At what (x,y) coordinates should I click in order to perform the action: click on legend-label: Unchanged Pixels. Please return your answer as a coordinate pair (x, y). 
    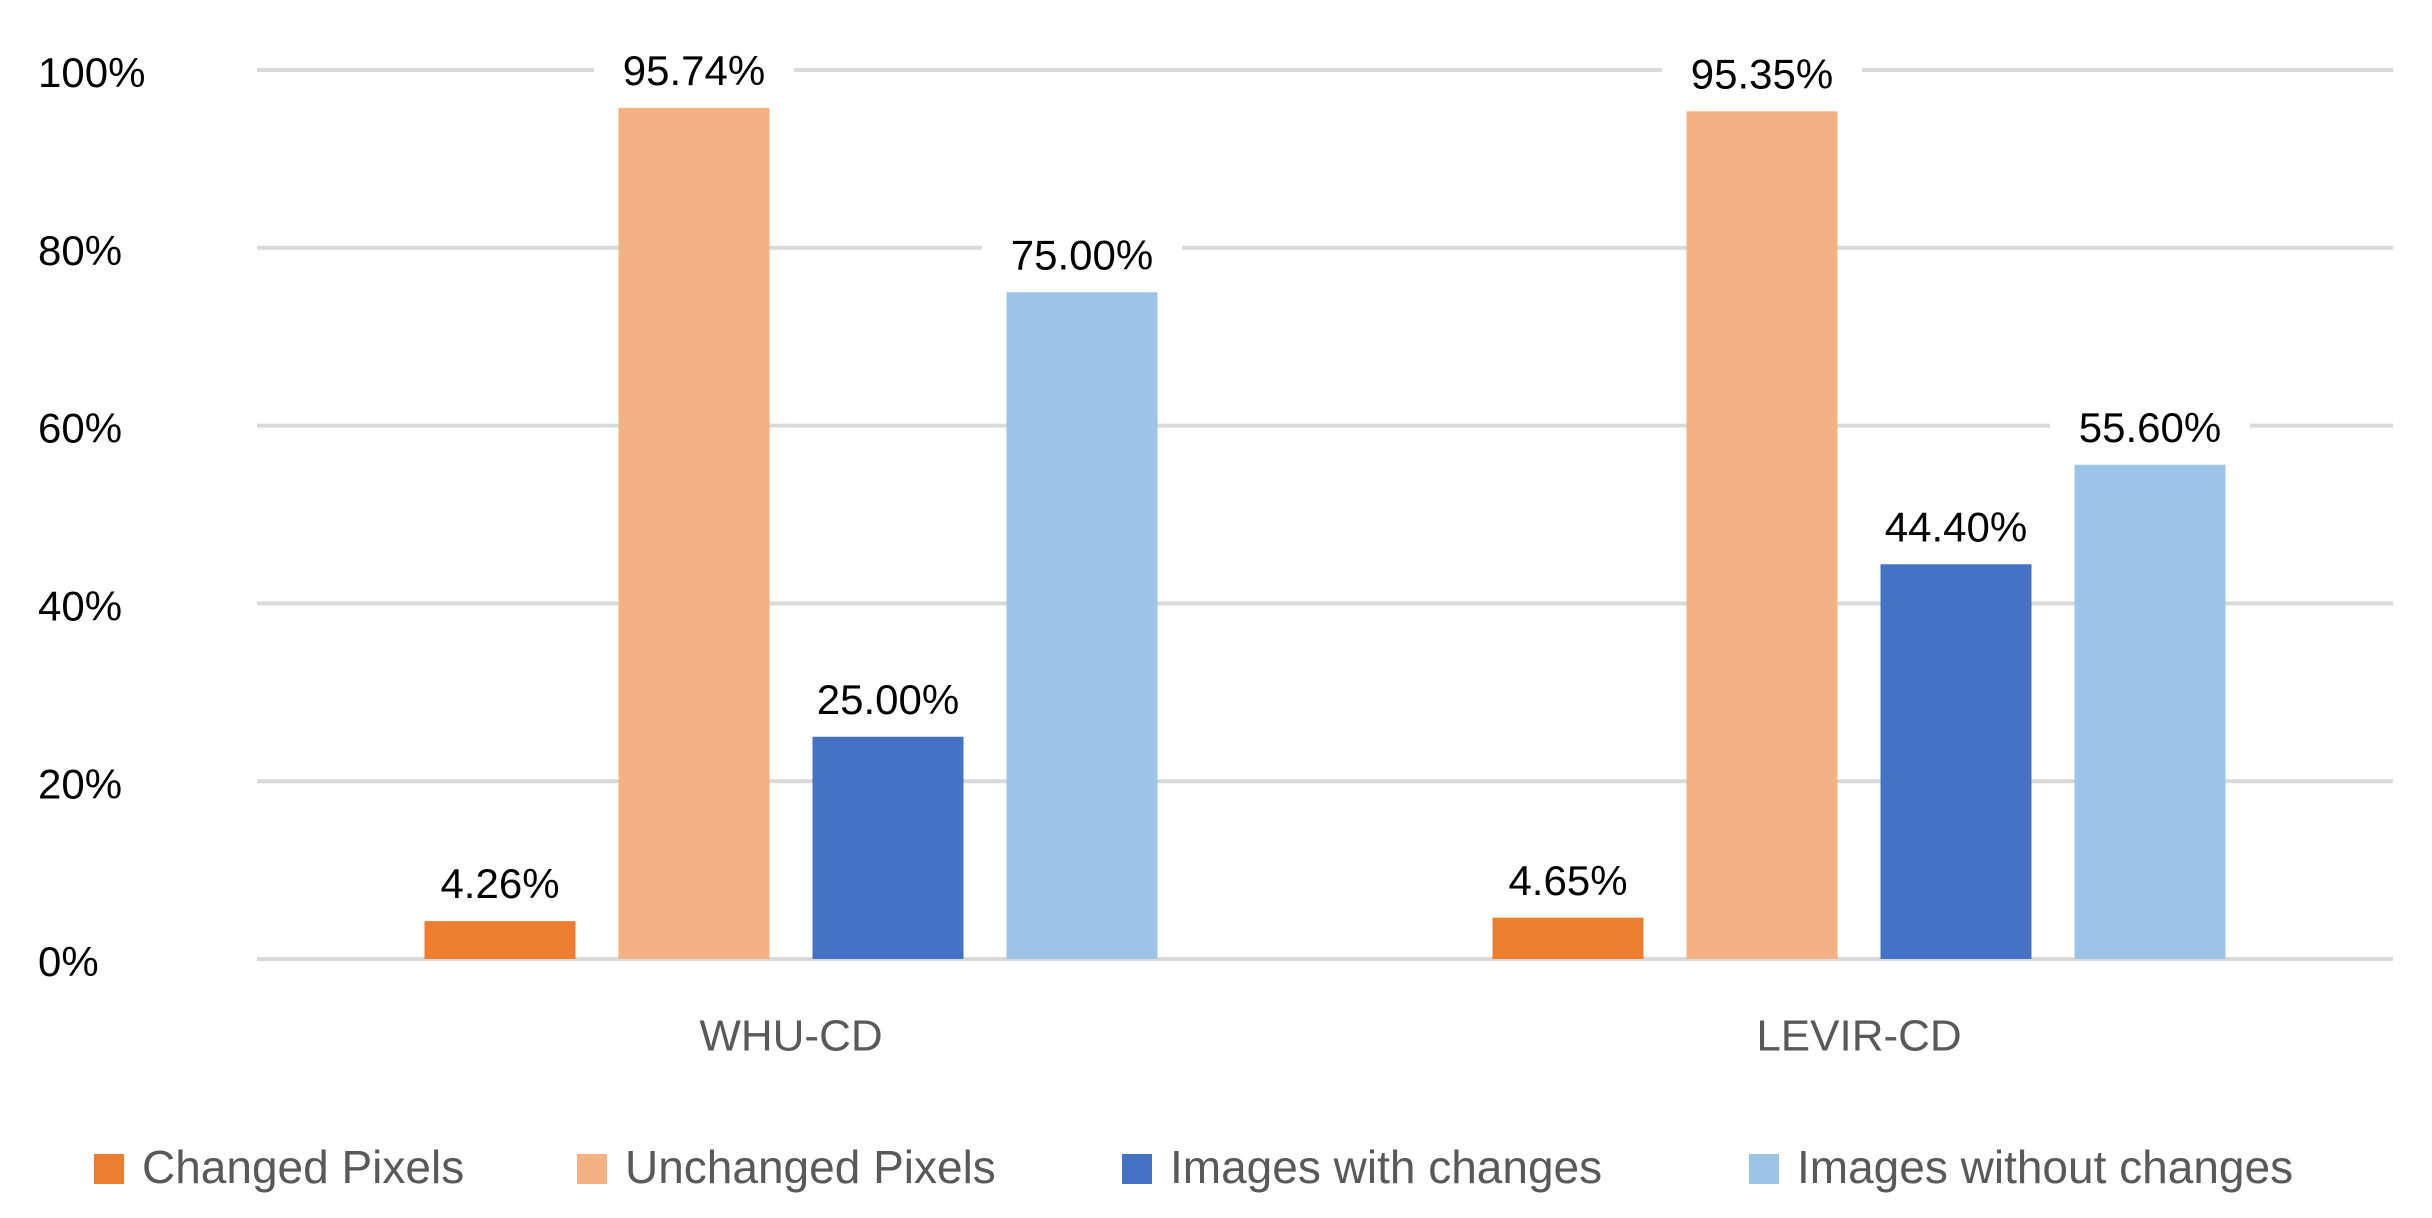
    Looking at the image, I should click on (810, 1167).